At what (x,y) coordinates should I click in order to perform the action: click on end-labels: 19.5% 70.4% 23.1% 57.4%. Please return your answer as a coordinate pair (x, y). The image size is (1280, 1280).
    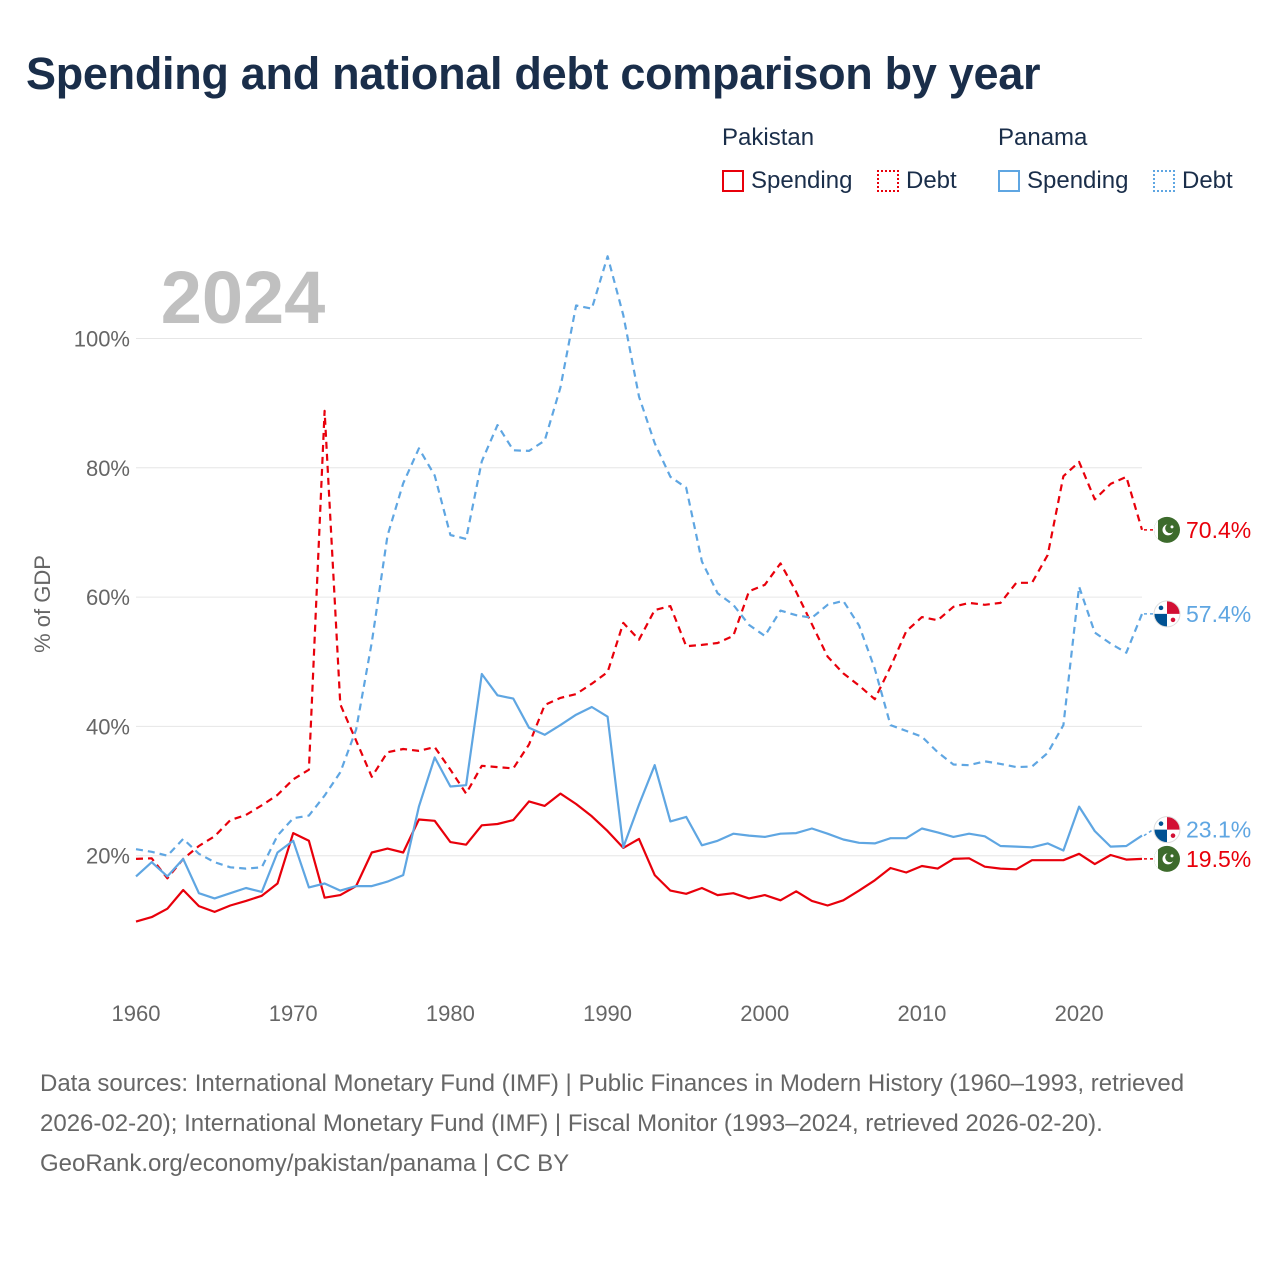
    Looking at the image, I should click on (1197, 694).